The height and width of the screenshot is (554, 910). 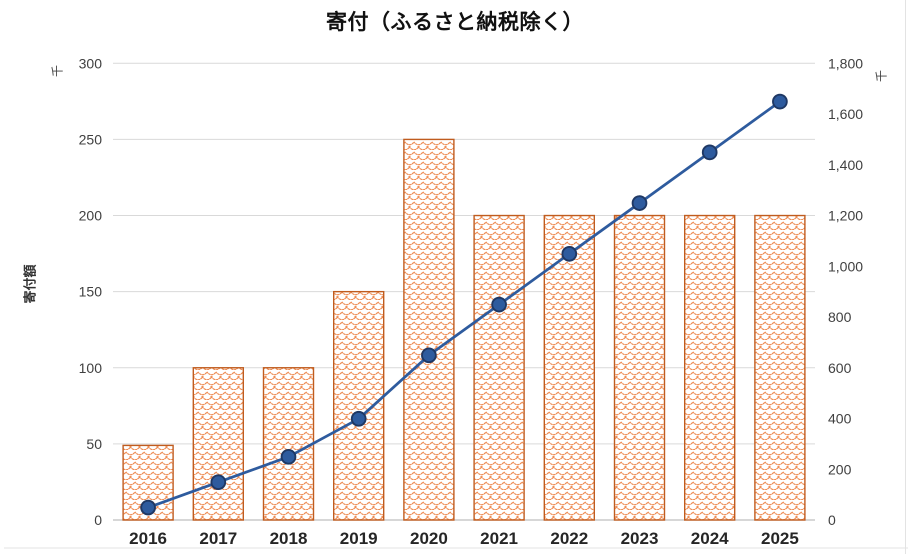 I want to click on line-marker-2019, so click(x=358, y=418).